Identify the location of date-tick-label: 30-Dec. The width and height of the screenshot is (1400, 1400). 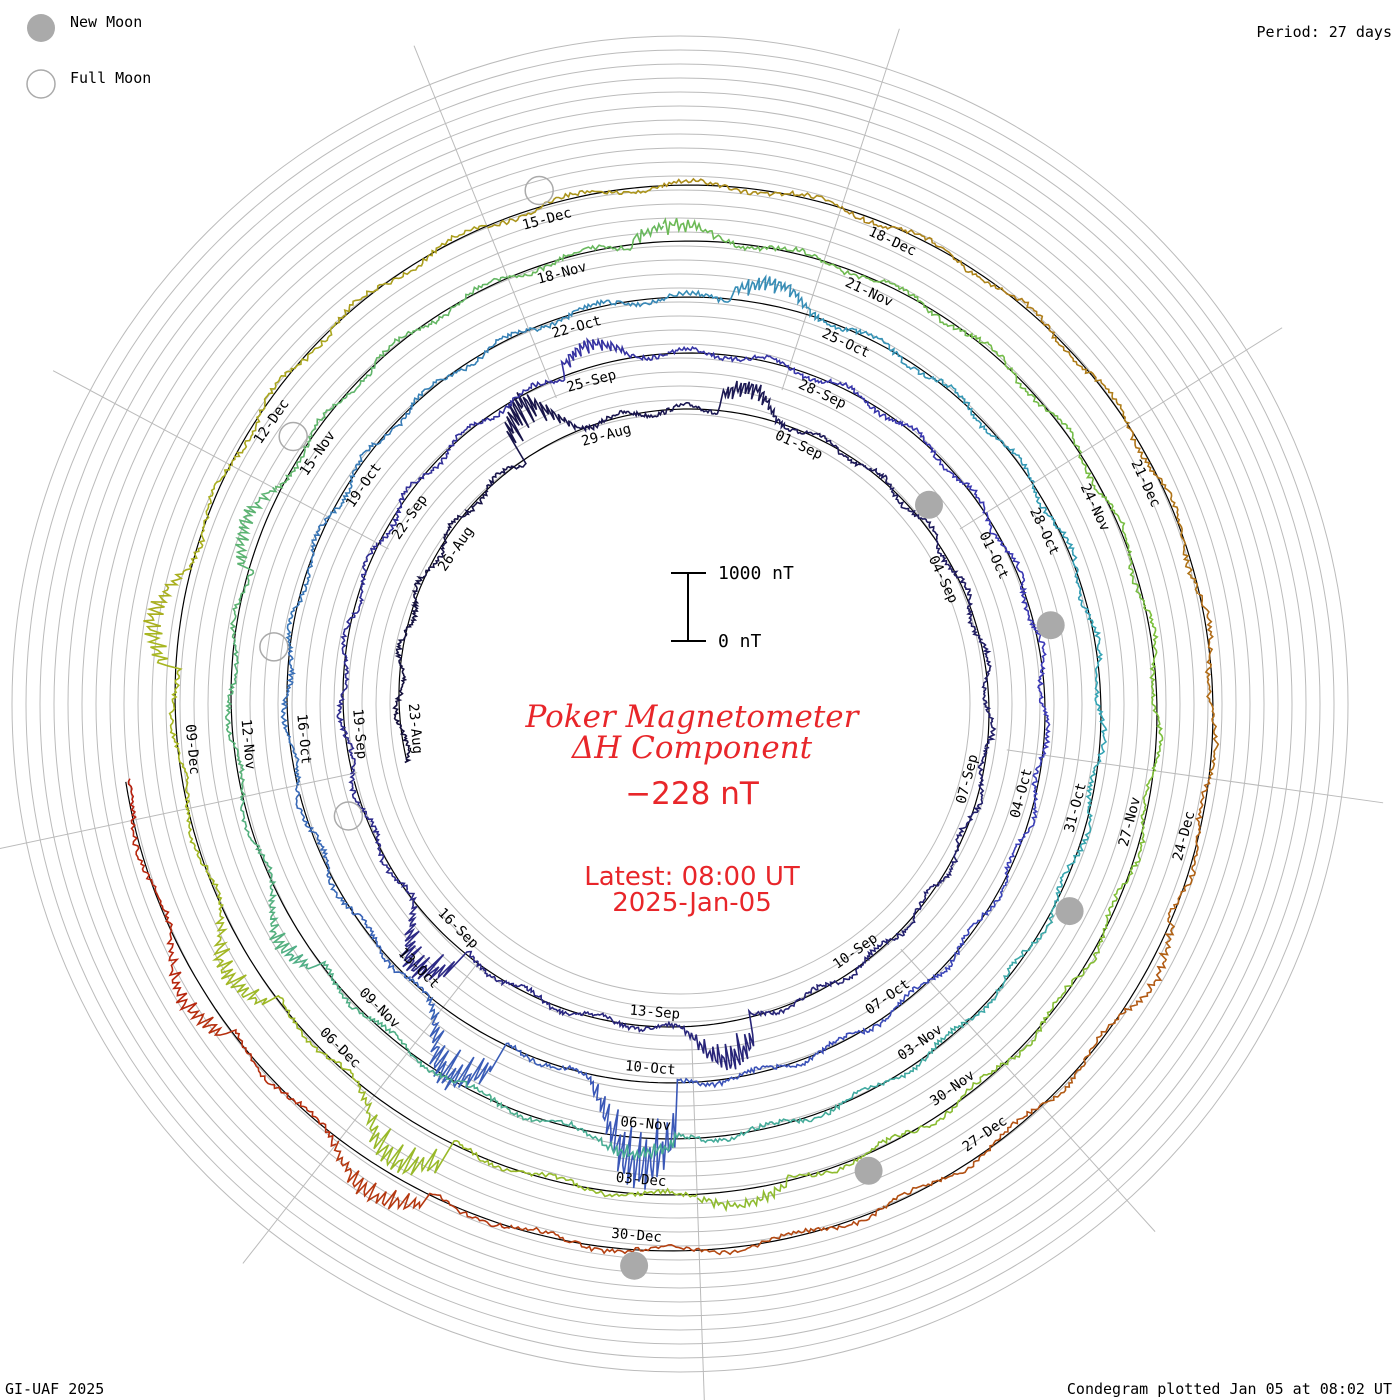
(637, 1236).